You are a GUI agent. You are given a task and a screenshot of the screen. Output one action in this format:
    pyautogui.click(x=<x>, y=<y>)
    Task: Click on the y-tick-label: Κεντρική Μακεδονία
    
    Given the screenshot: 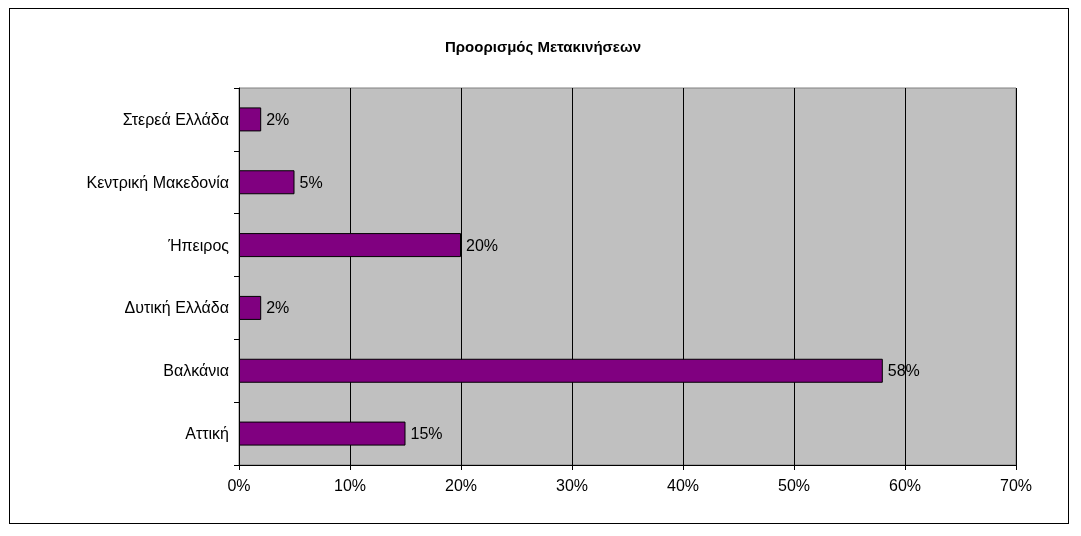 What is the action you would take?
    pyautogui.click(x=157, y=182)
    